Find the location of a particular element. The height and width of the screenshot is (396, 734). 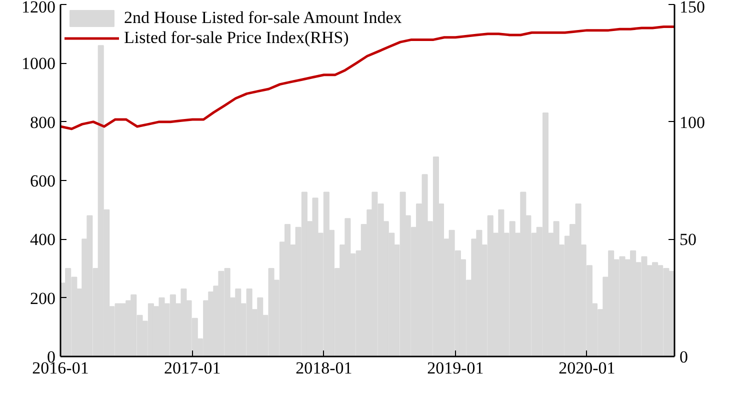

legend-label: Listed for-sale Price Index(RHS) is located at coordinates (236, 38).